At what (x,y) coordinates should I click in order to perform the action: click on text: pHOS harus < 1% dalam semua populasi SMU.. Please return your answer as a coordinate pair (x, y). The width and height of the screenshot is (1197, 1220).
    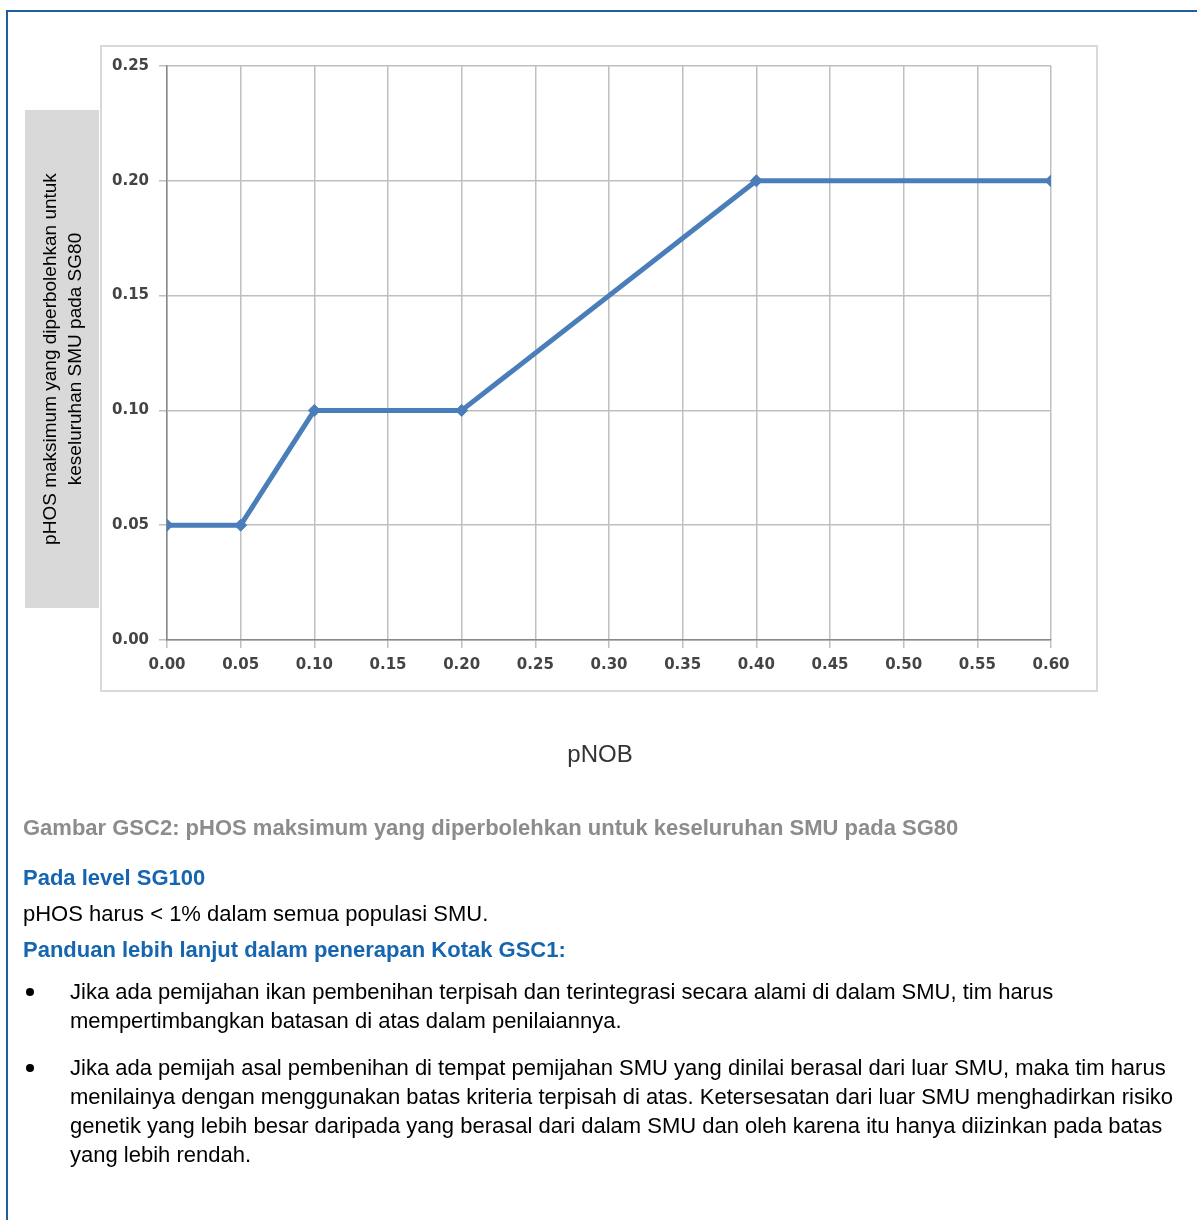
    Looking at the image, I should click on (256, 914).